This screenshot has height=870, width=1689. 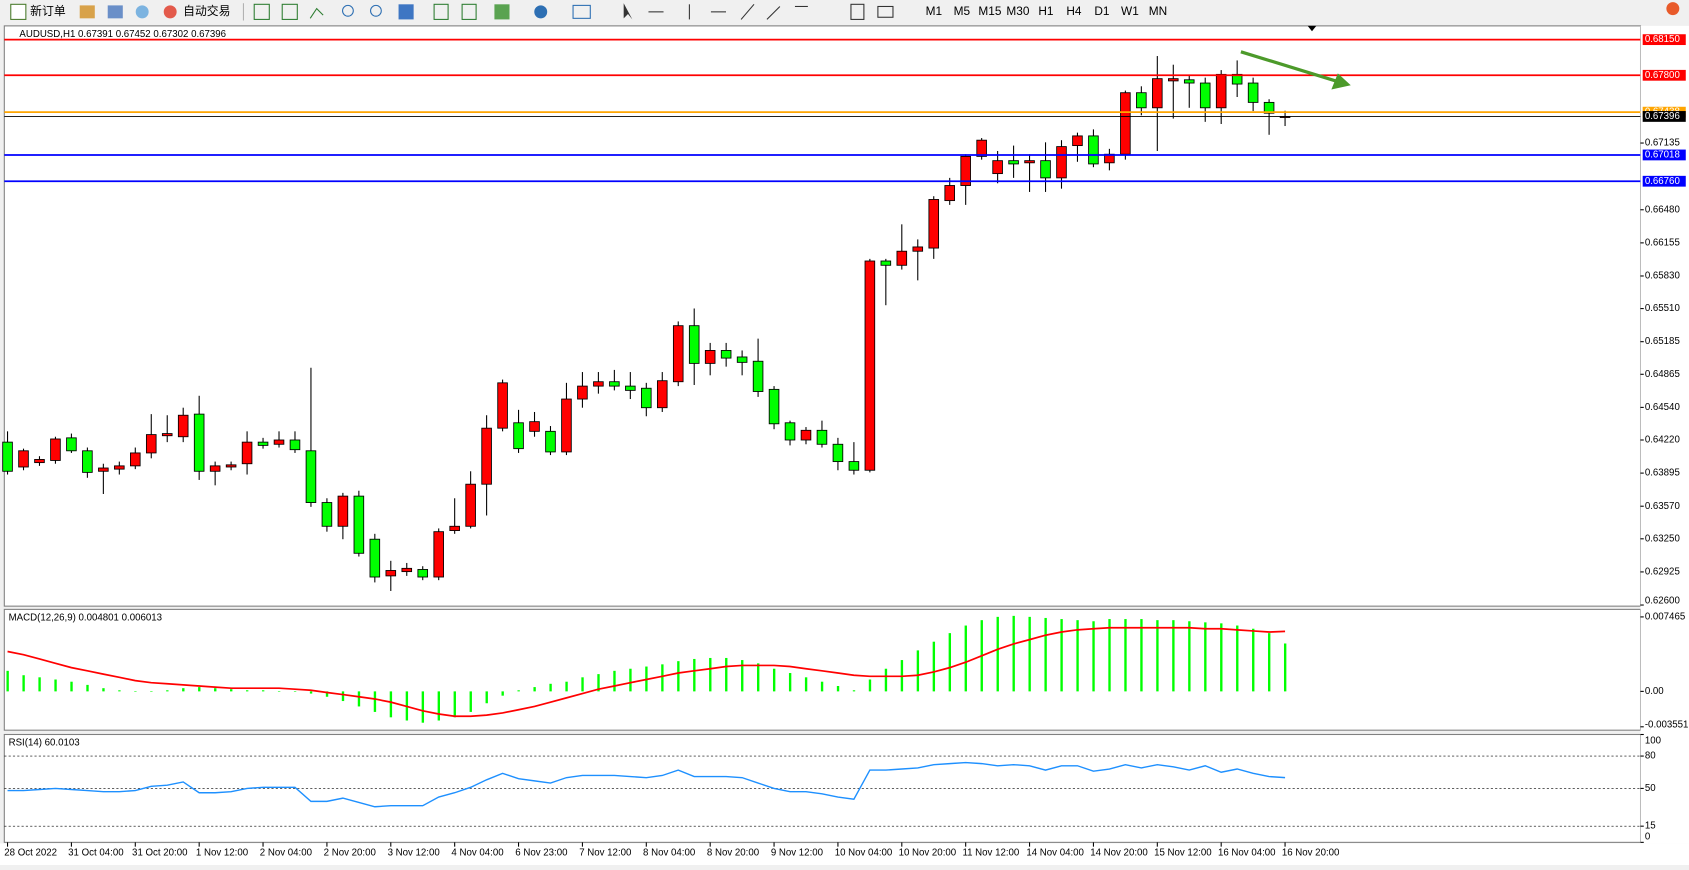 I want to click on toolbar-items: 新订单 自动交易, so click(x=452, y=12).